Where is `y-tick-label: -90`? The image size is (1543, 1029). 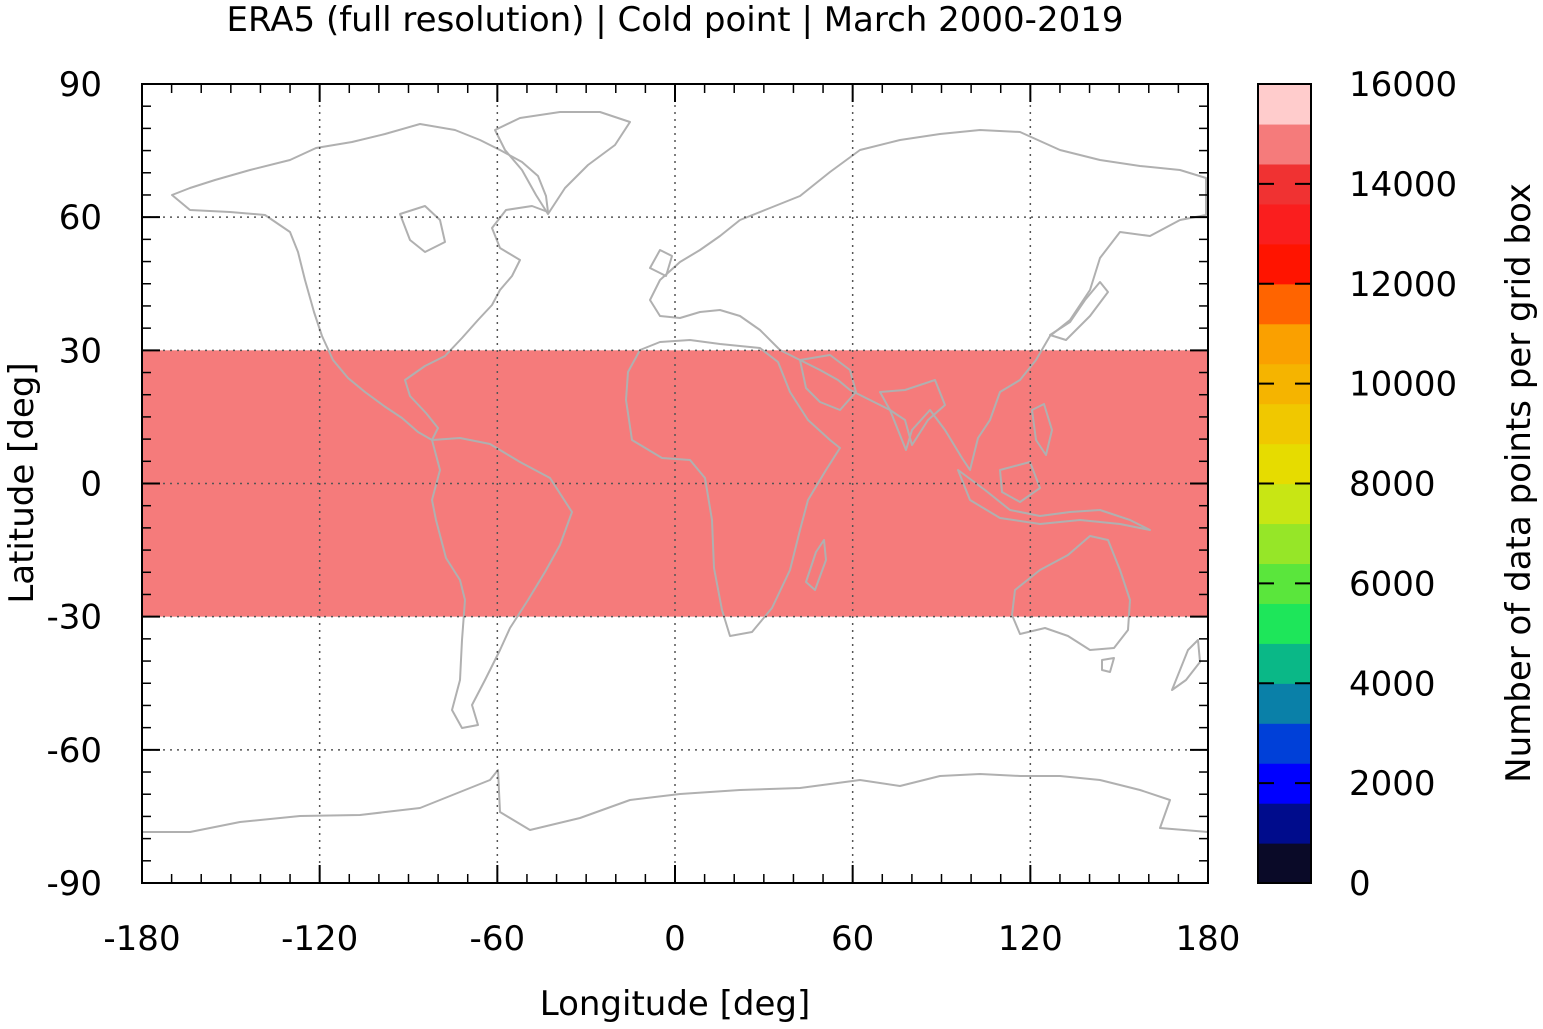
y-tick-label: -90 is located at coordinates (74, 884).